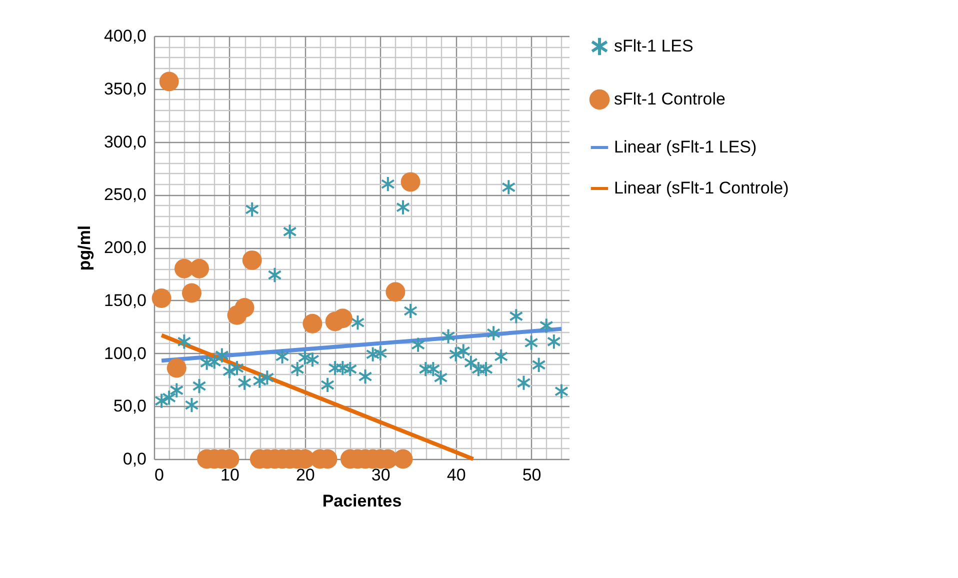 The image size is (958, 578). What do you see at coordinates (129, 406) in the screenshot?
I see `y-tick-label: 50,0` at bounding box center [129, 406].